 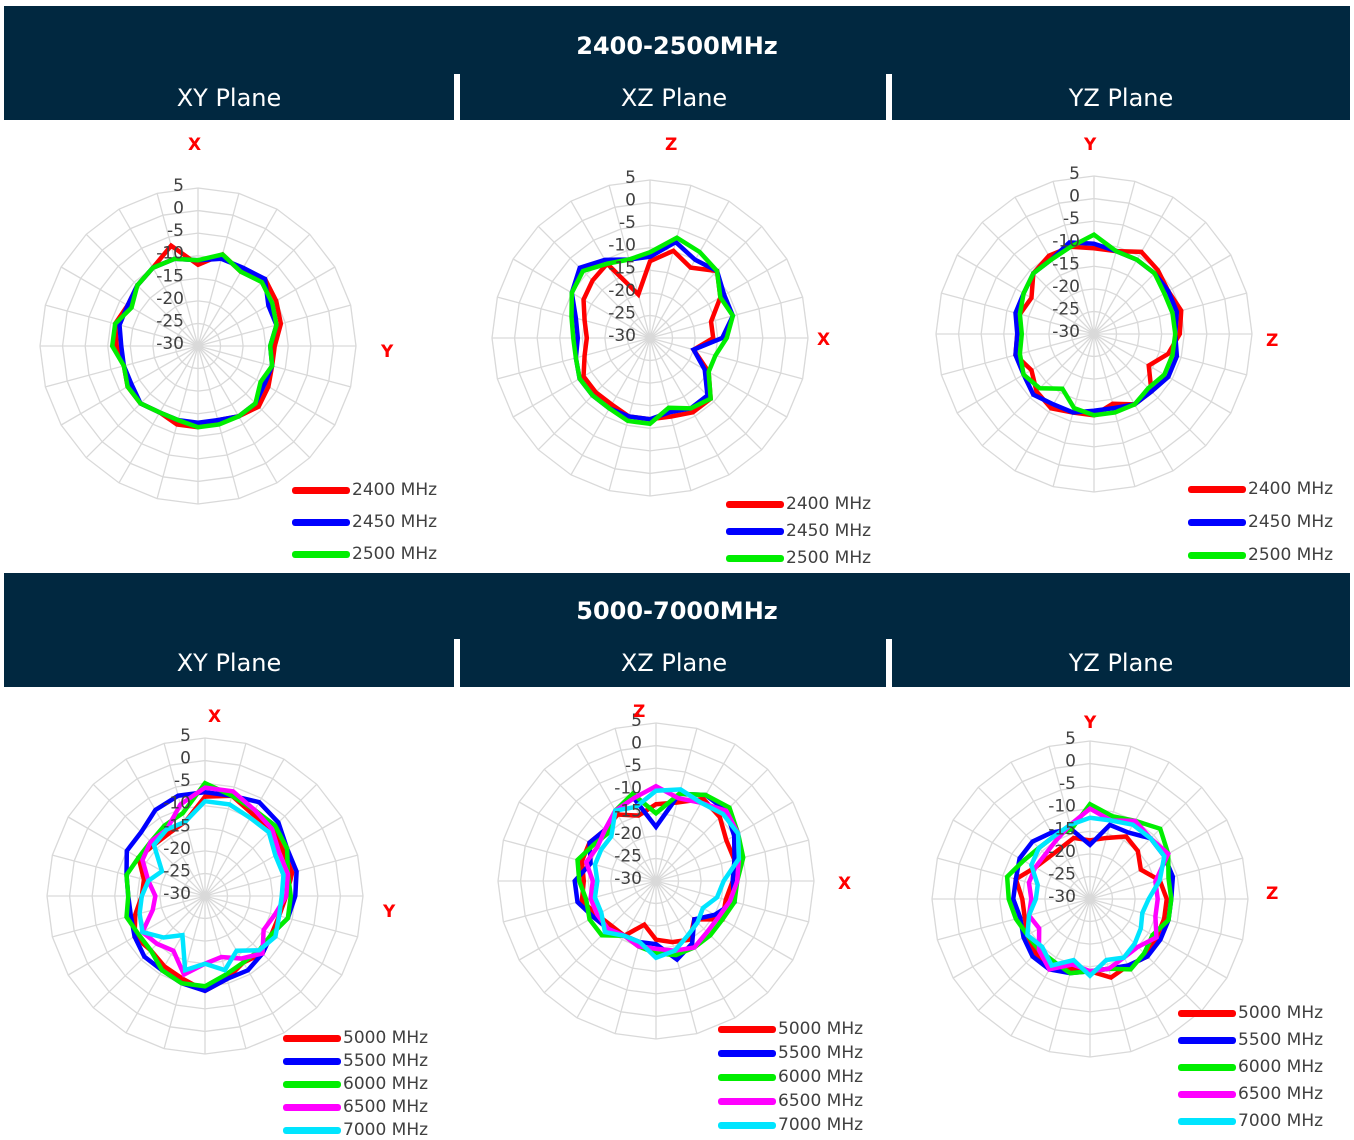 I want to click on radiation-pattern-chart-4: 5 0-5 -10-15 -20-25 -30, so click(x=205, y=890).